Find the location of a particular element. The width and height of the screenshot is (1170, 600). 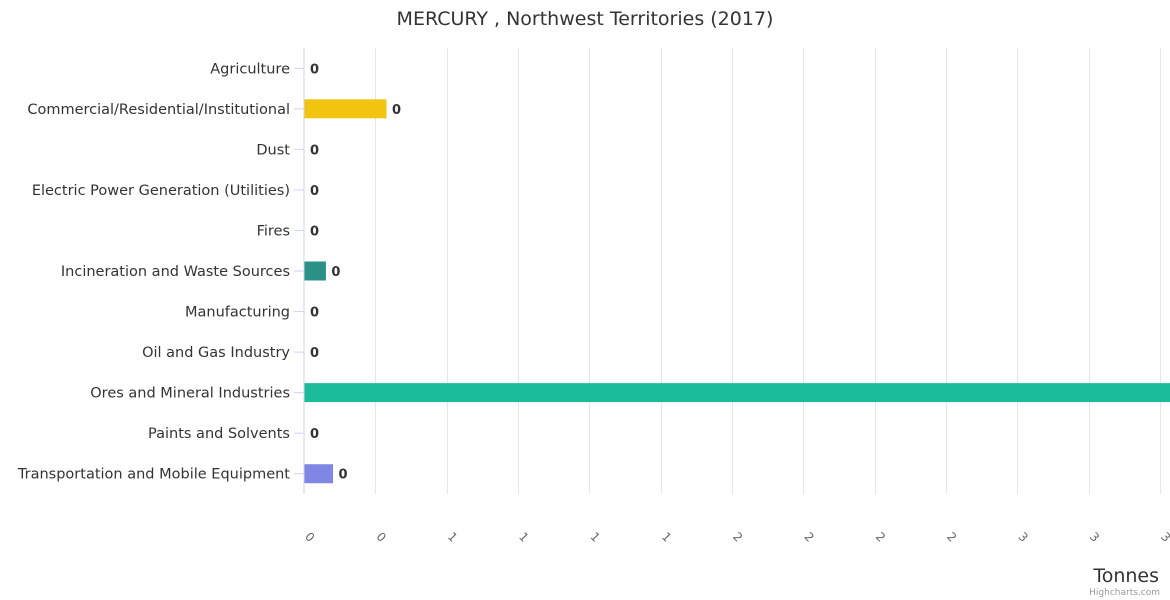

category-label: Fires is located at coordinates (273, 231).